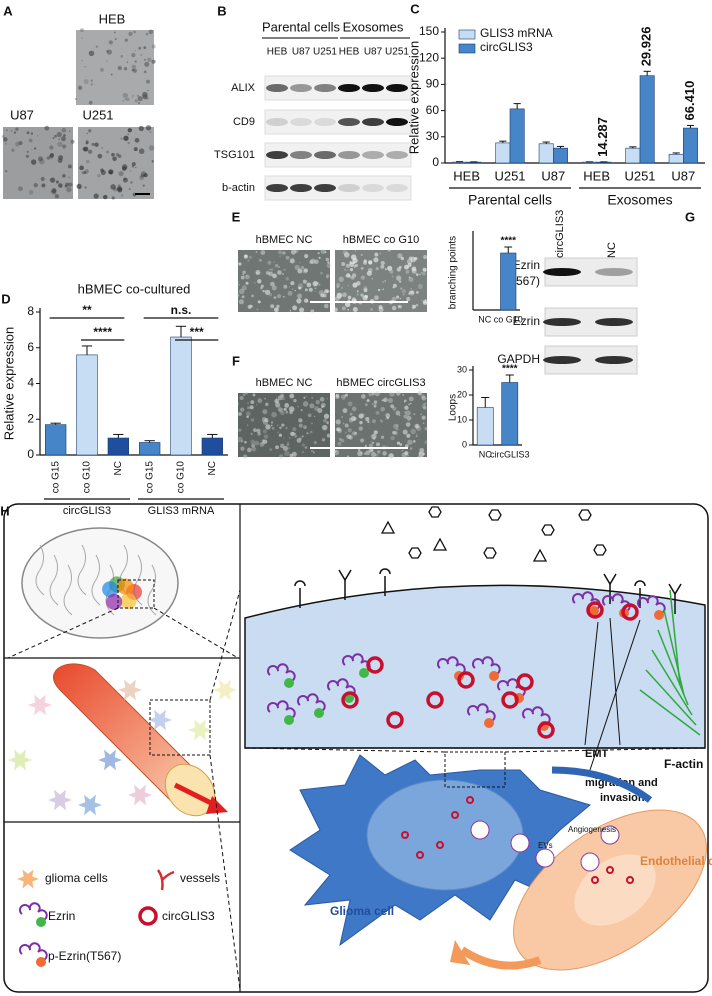 The height and width of the screenshot is (996, 712). What do you see at coordinates (30, 383) in the screenshot?
I see `y-tick-label: 4` at bounding box center [30, 383].